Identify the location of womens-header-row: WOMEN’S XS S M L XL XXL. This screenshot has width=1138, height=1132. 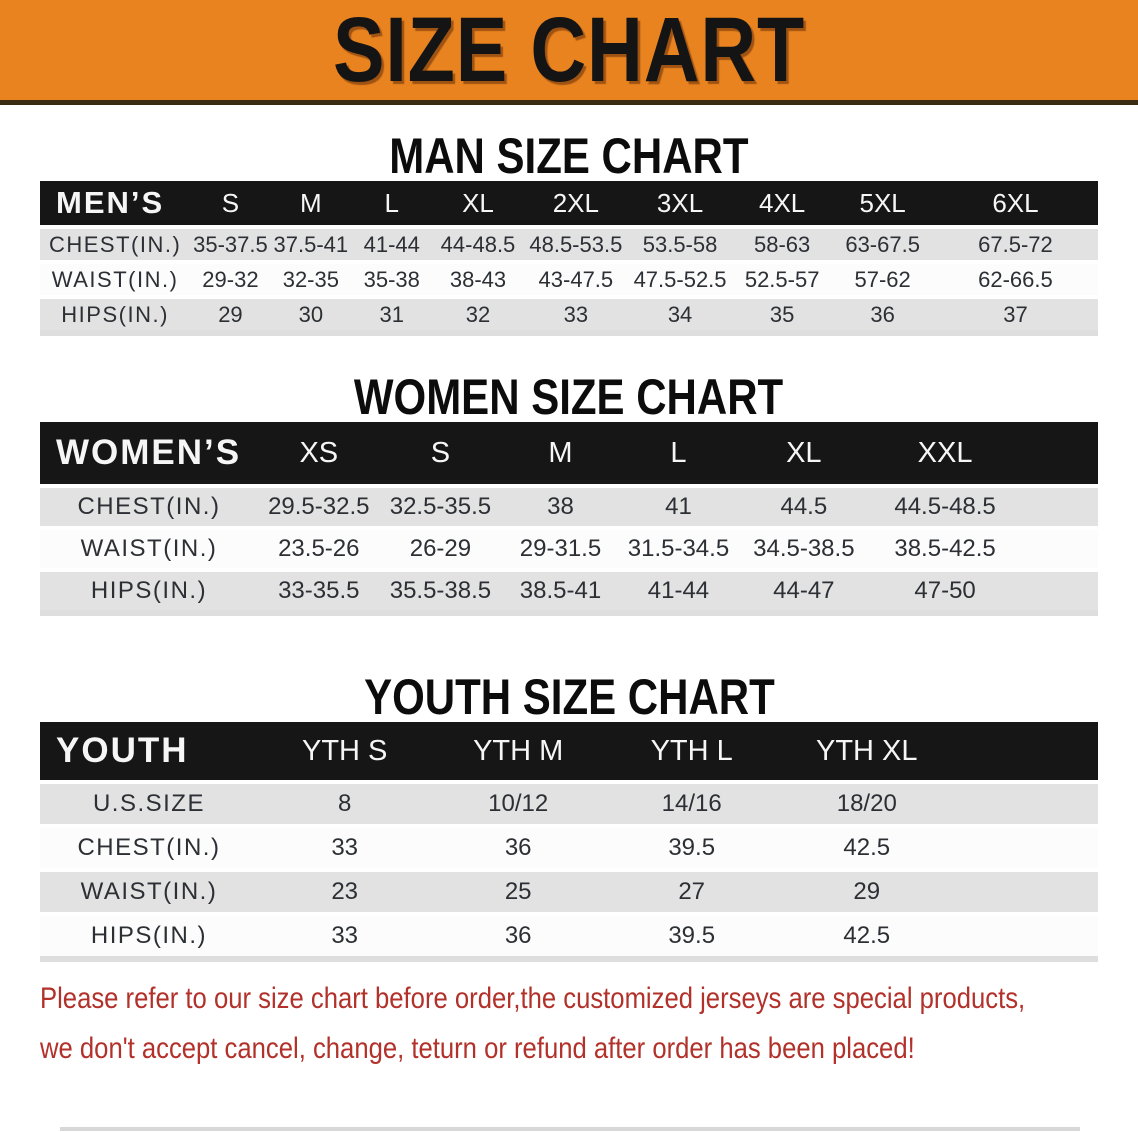
(569, 453).